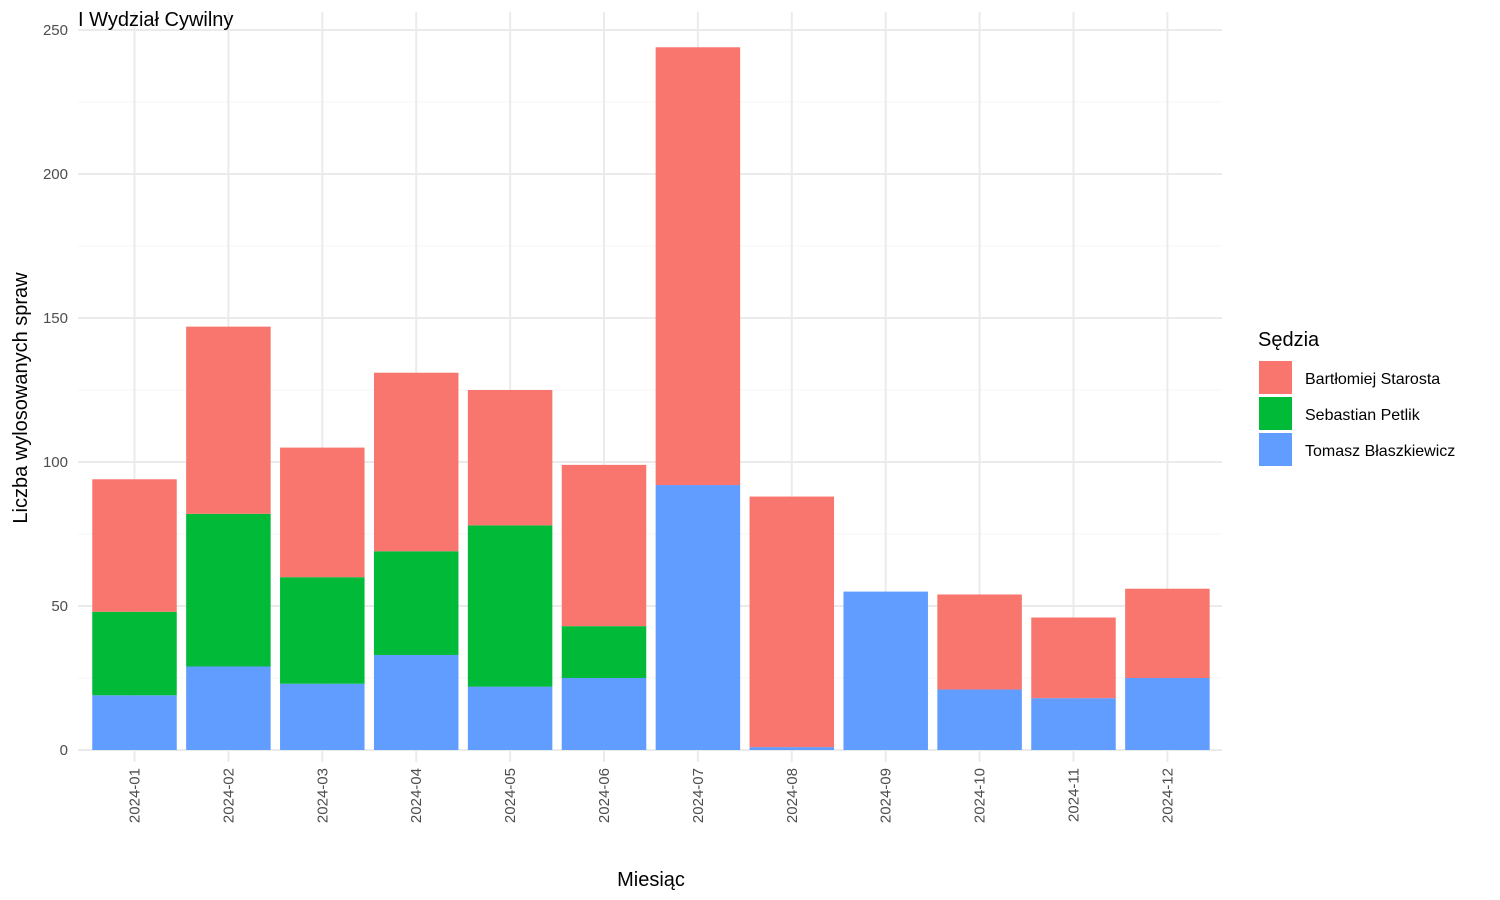  What do you see at coordinates (651, 880) in the screenshot?
I see `x-axis-title: Miesiąc` at bounding box center [651, 880].